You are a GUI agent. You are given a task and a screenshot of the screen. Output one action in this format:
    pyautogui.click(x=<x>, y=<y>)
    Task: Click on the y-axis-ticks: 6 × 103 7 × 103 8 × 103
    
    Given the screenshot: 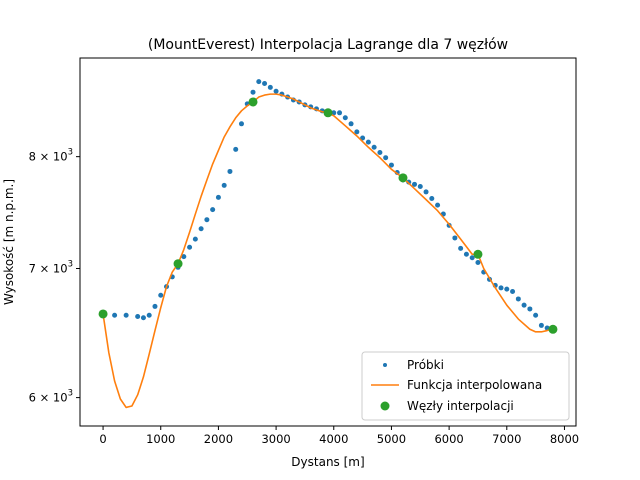 What is the action you would take?
    pyautogui.click(x=54, y=276)
    